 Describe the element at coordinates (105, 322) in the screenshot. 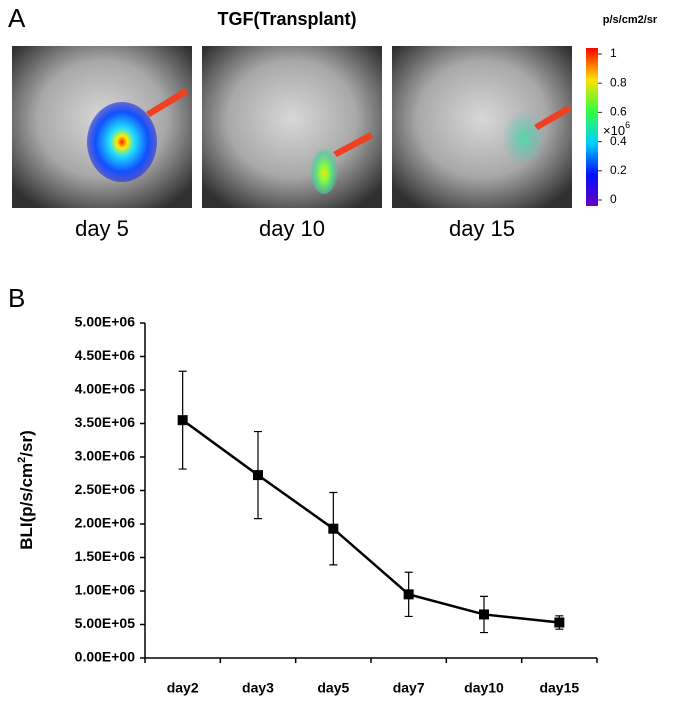

I see `y-tick-label: 5.00E+06` at that location.